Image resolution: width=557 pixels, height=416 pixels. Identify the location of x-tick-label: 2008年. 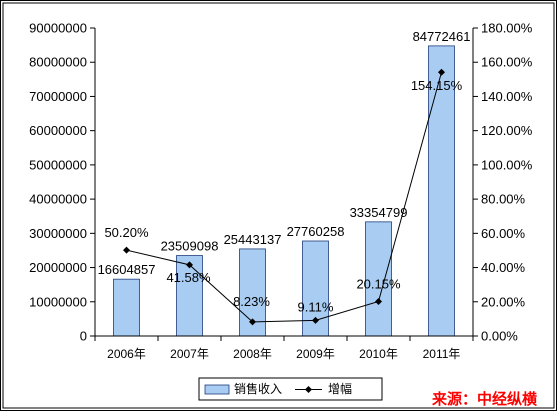
(252, 354).